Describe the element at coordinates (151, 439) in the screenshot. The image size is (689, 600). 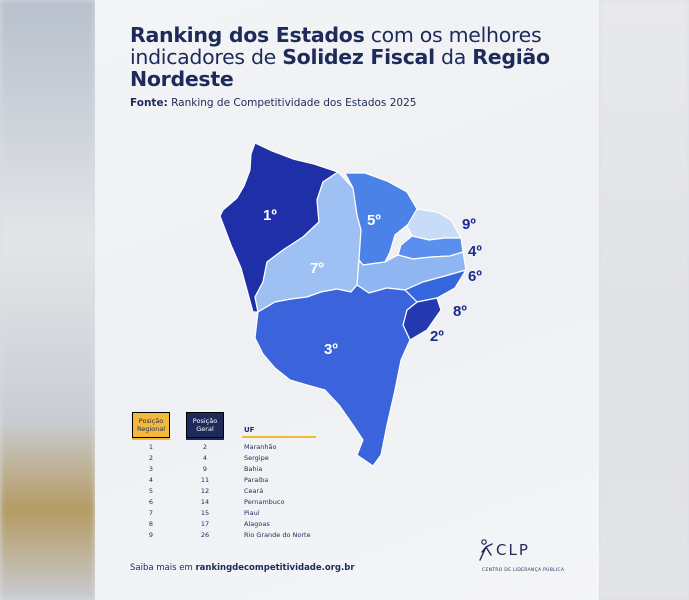
I see `header-regional-underline` at that location.